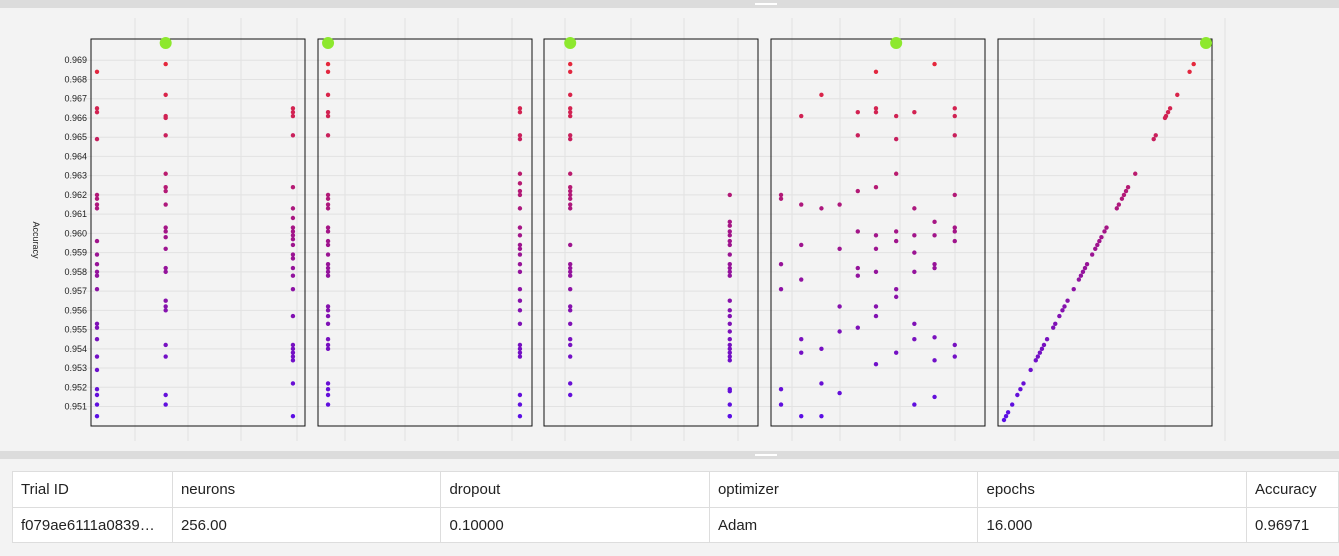 This screenshot has width=1339, height=556. I want to click on best-trial-marker-dropout, so click(328, 43).